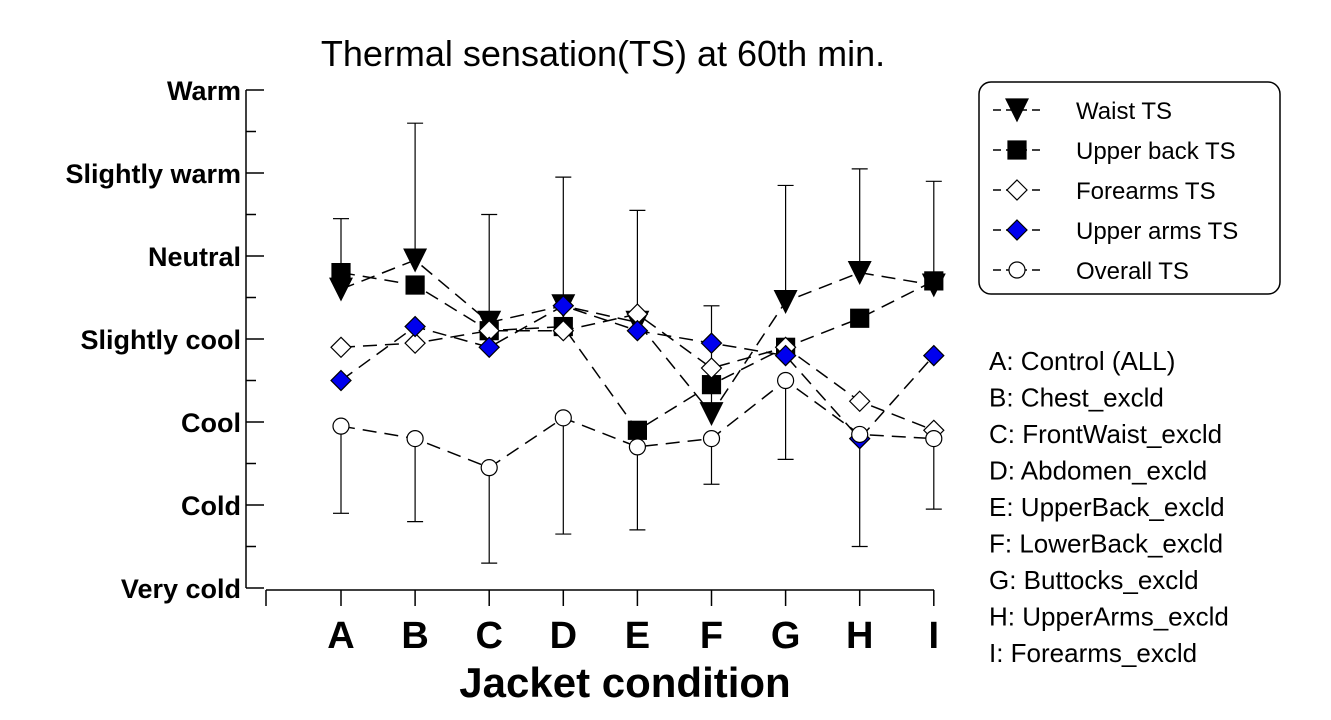 The image size is (1331, 720). I want to click on y-tick-label: Slightly cool, so click(160, 340).